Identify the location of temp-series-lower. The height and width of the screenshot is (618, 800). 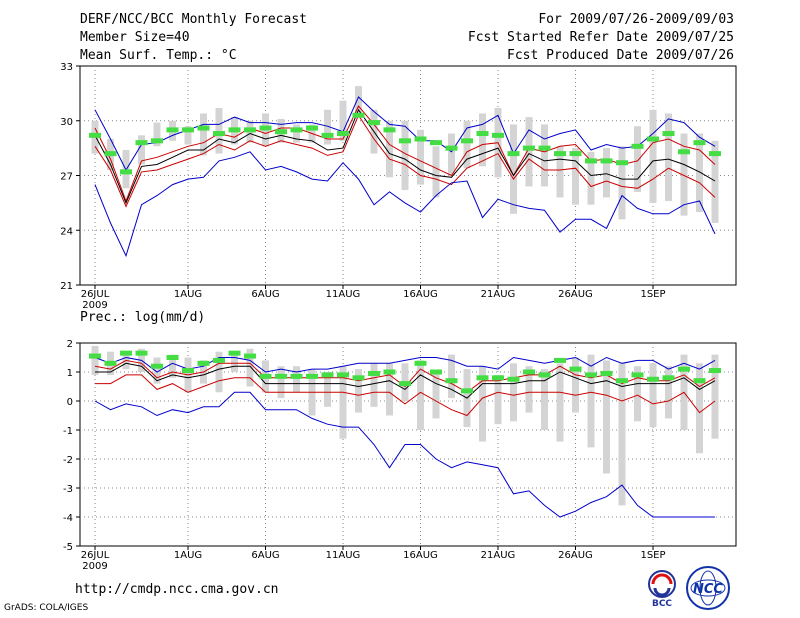
(405, 161).